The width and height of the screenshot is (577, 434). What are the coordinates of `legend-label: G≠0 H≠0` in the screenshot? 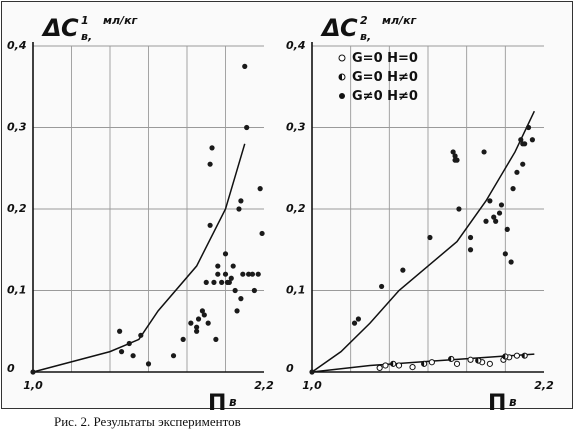 It's located at (385, 96).